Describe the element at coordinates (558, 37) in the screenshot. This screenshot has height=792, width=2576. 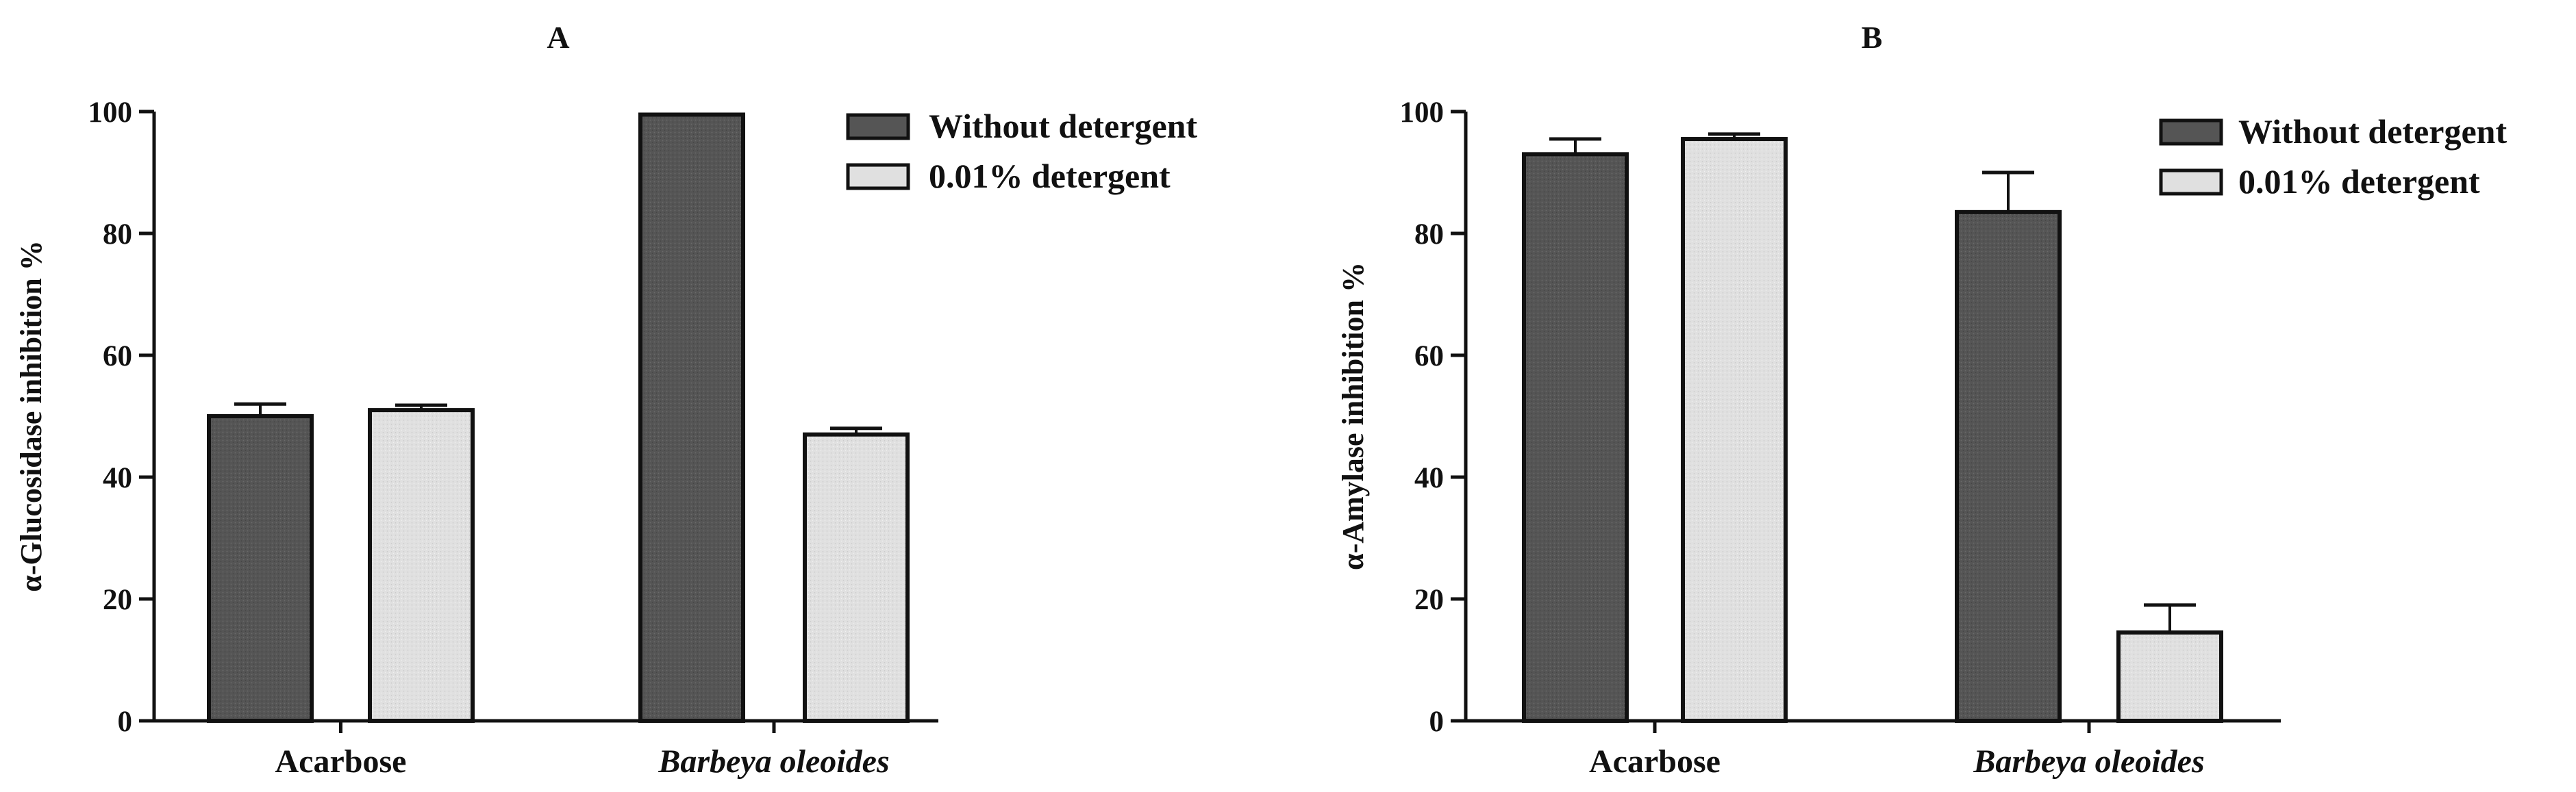
I see `panel-title-a: A` at that location.